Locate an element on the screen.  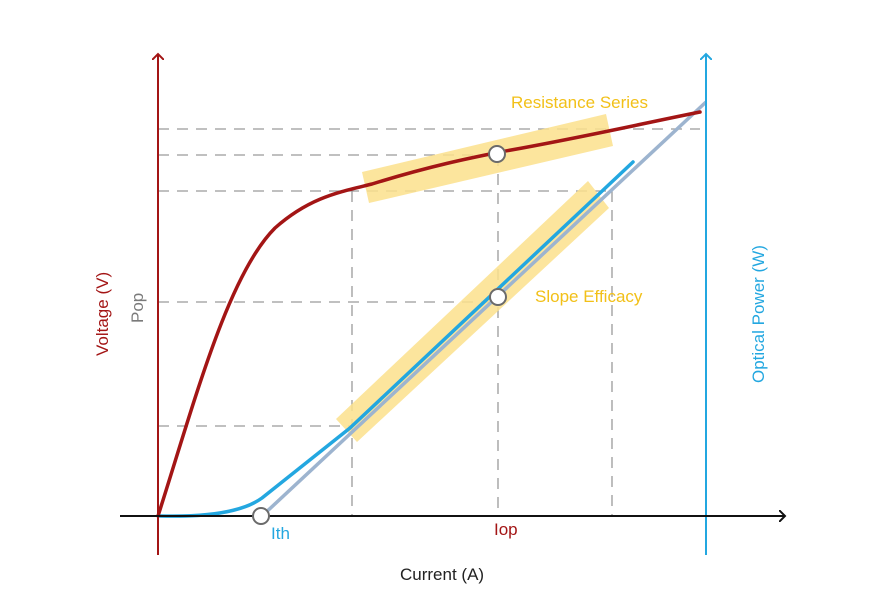
iop-voltage-marker is located at coordinates (497, 154).